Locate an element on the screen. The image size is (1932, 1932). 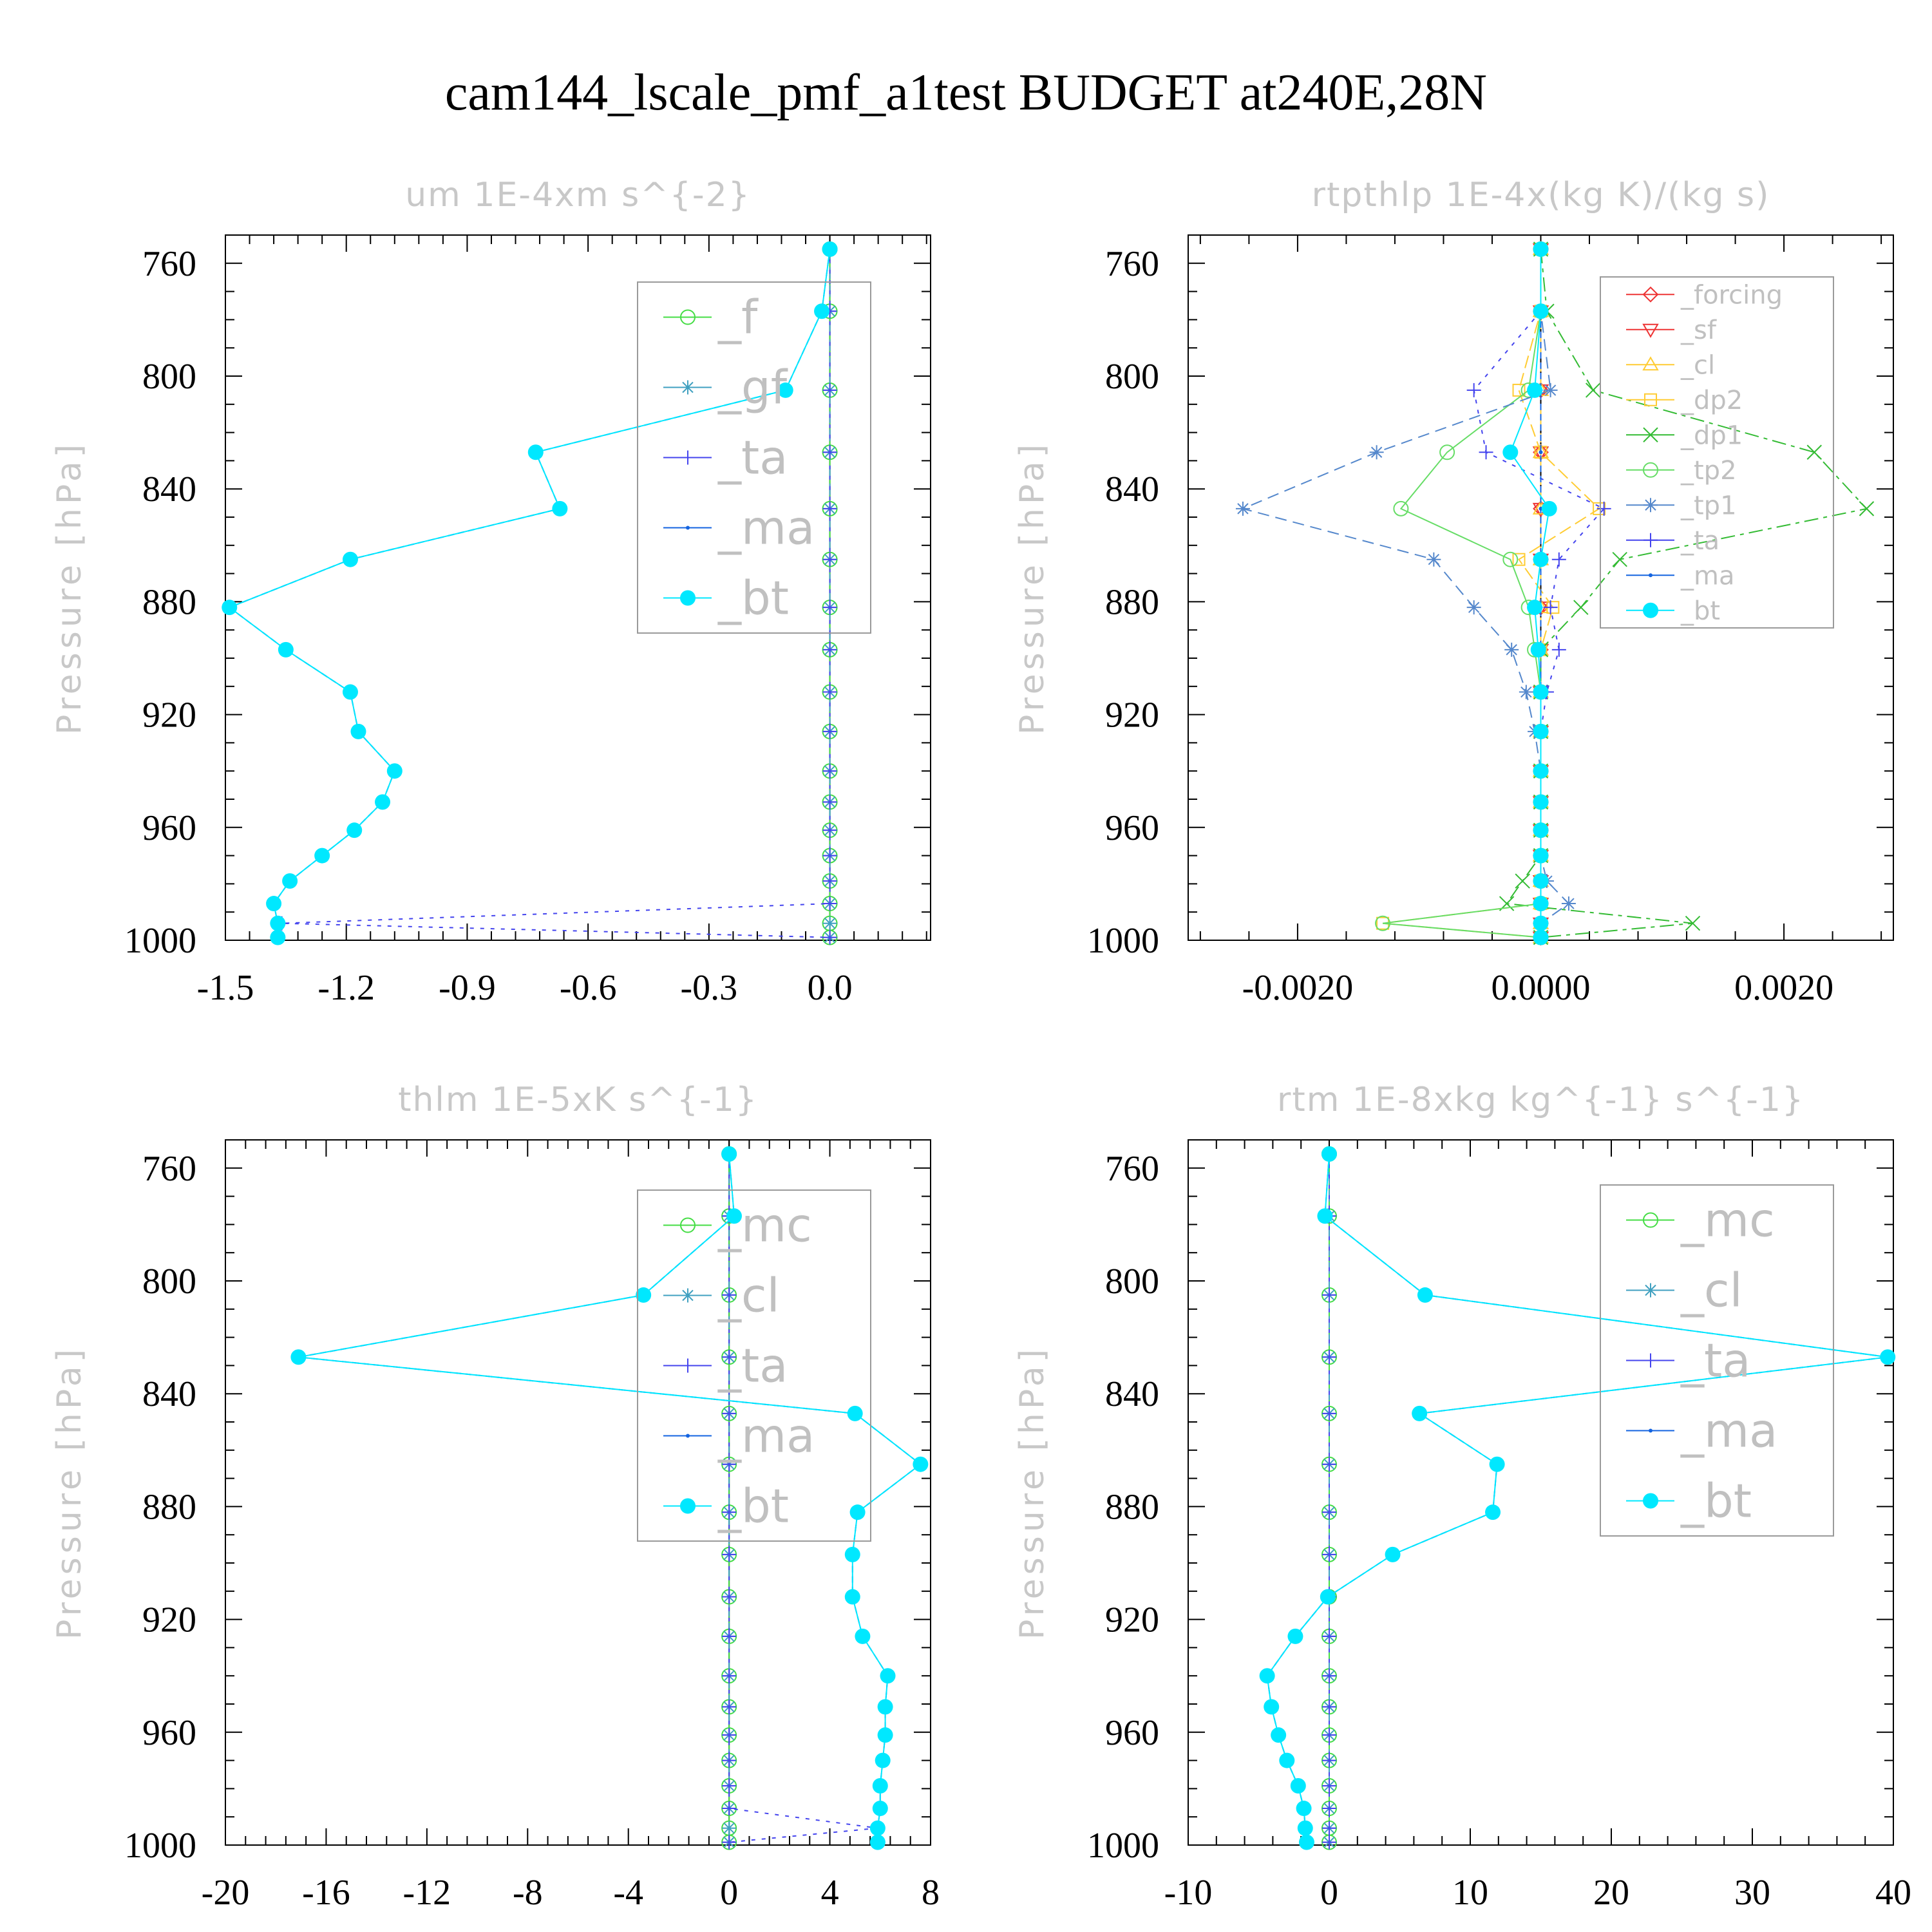
series-ma is located at coordinates (1578, 1498).